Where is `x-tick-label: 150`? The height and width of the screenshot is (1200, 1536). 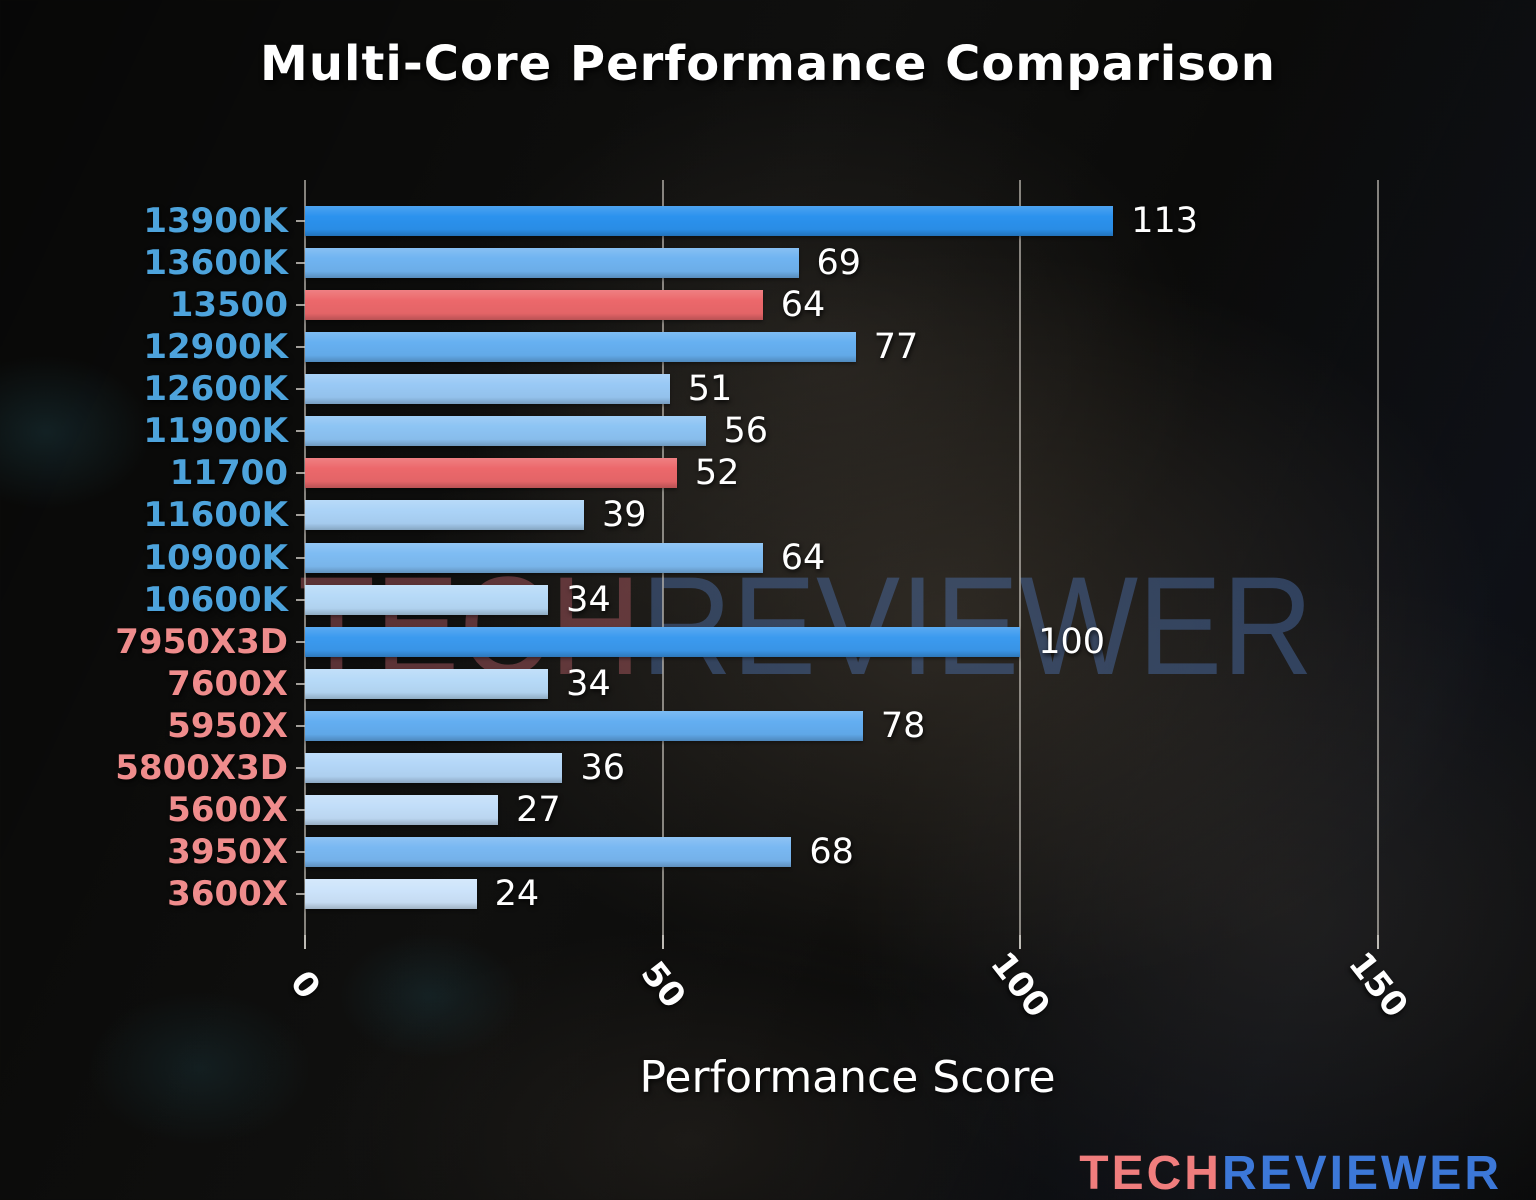 x-tick-label: 150 is located at coordinates (1378, 985).